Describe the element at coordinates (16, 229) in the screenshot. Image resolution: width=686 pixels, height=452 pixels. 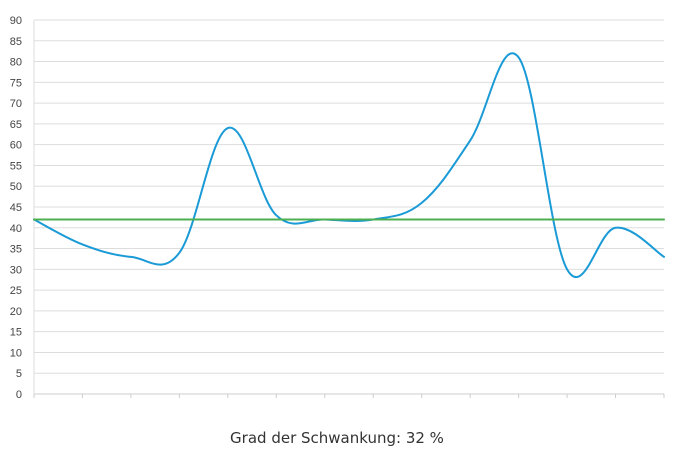
I see `y-tick-label: 40` at that location.